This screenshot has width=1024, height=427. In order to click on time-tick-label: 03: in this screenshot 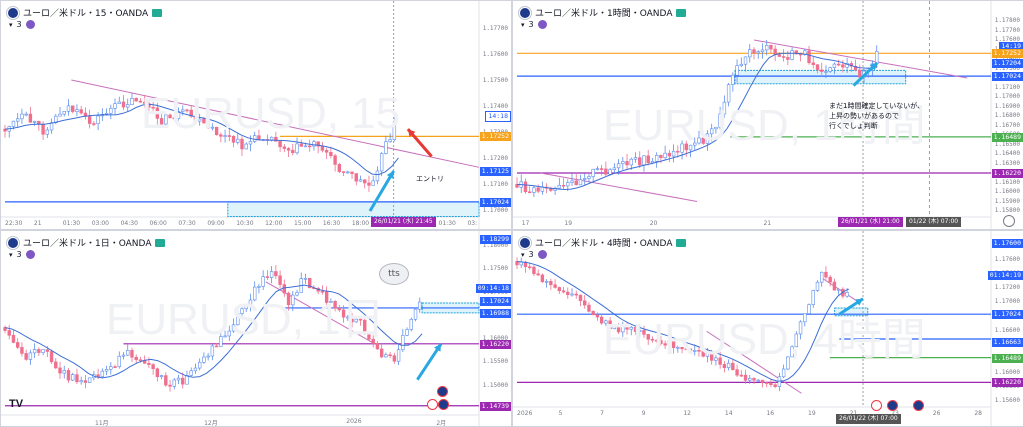, I will do `click(472, 223)`.